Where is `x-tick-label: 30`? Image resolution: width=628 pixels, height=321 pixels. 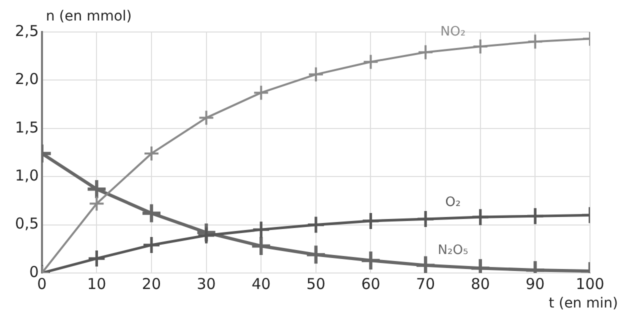 x-tick-label: 30 is located at coordinates (206, 283).